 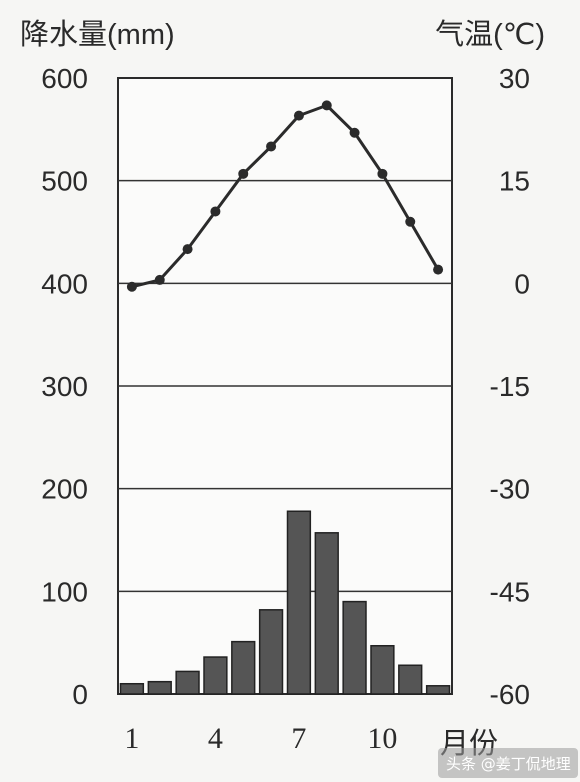 I want to click on temperature-line-path, so click(x=285, y=196).